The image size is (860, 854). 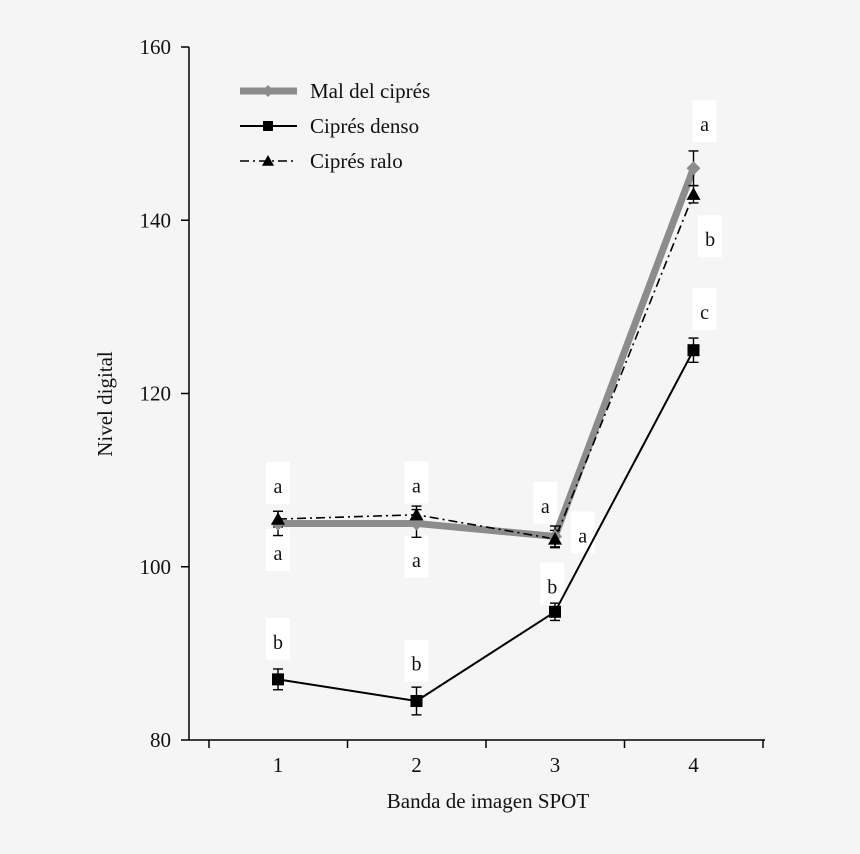 I want to click on y-axis-label: Nivel digital, so click(x=105, y=404).